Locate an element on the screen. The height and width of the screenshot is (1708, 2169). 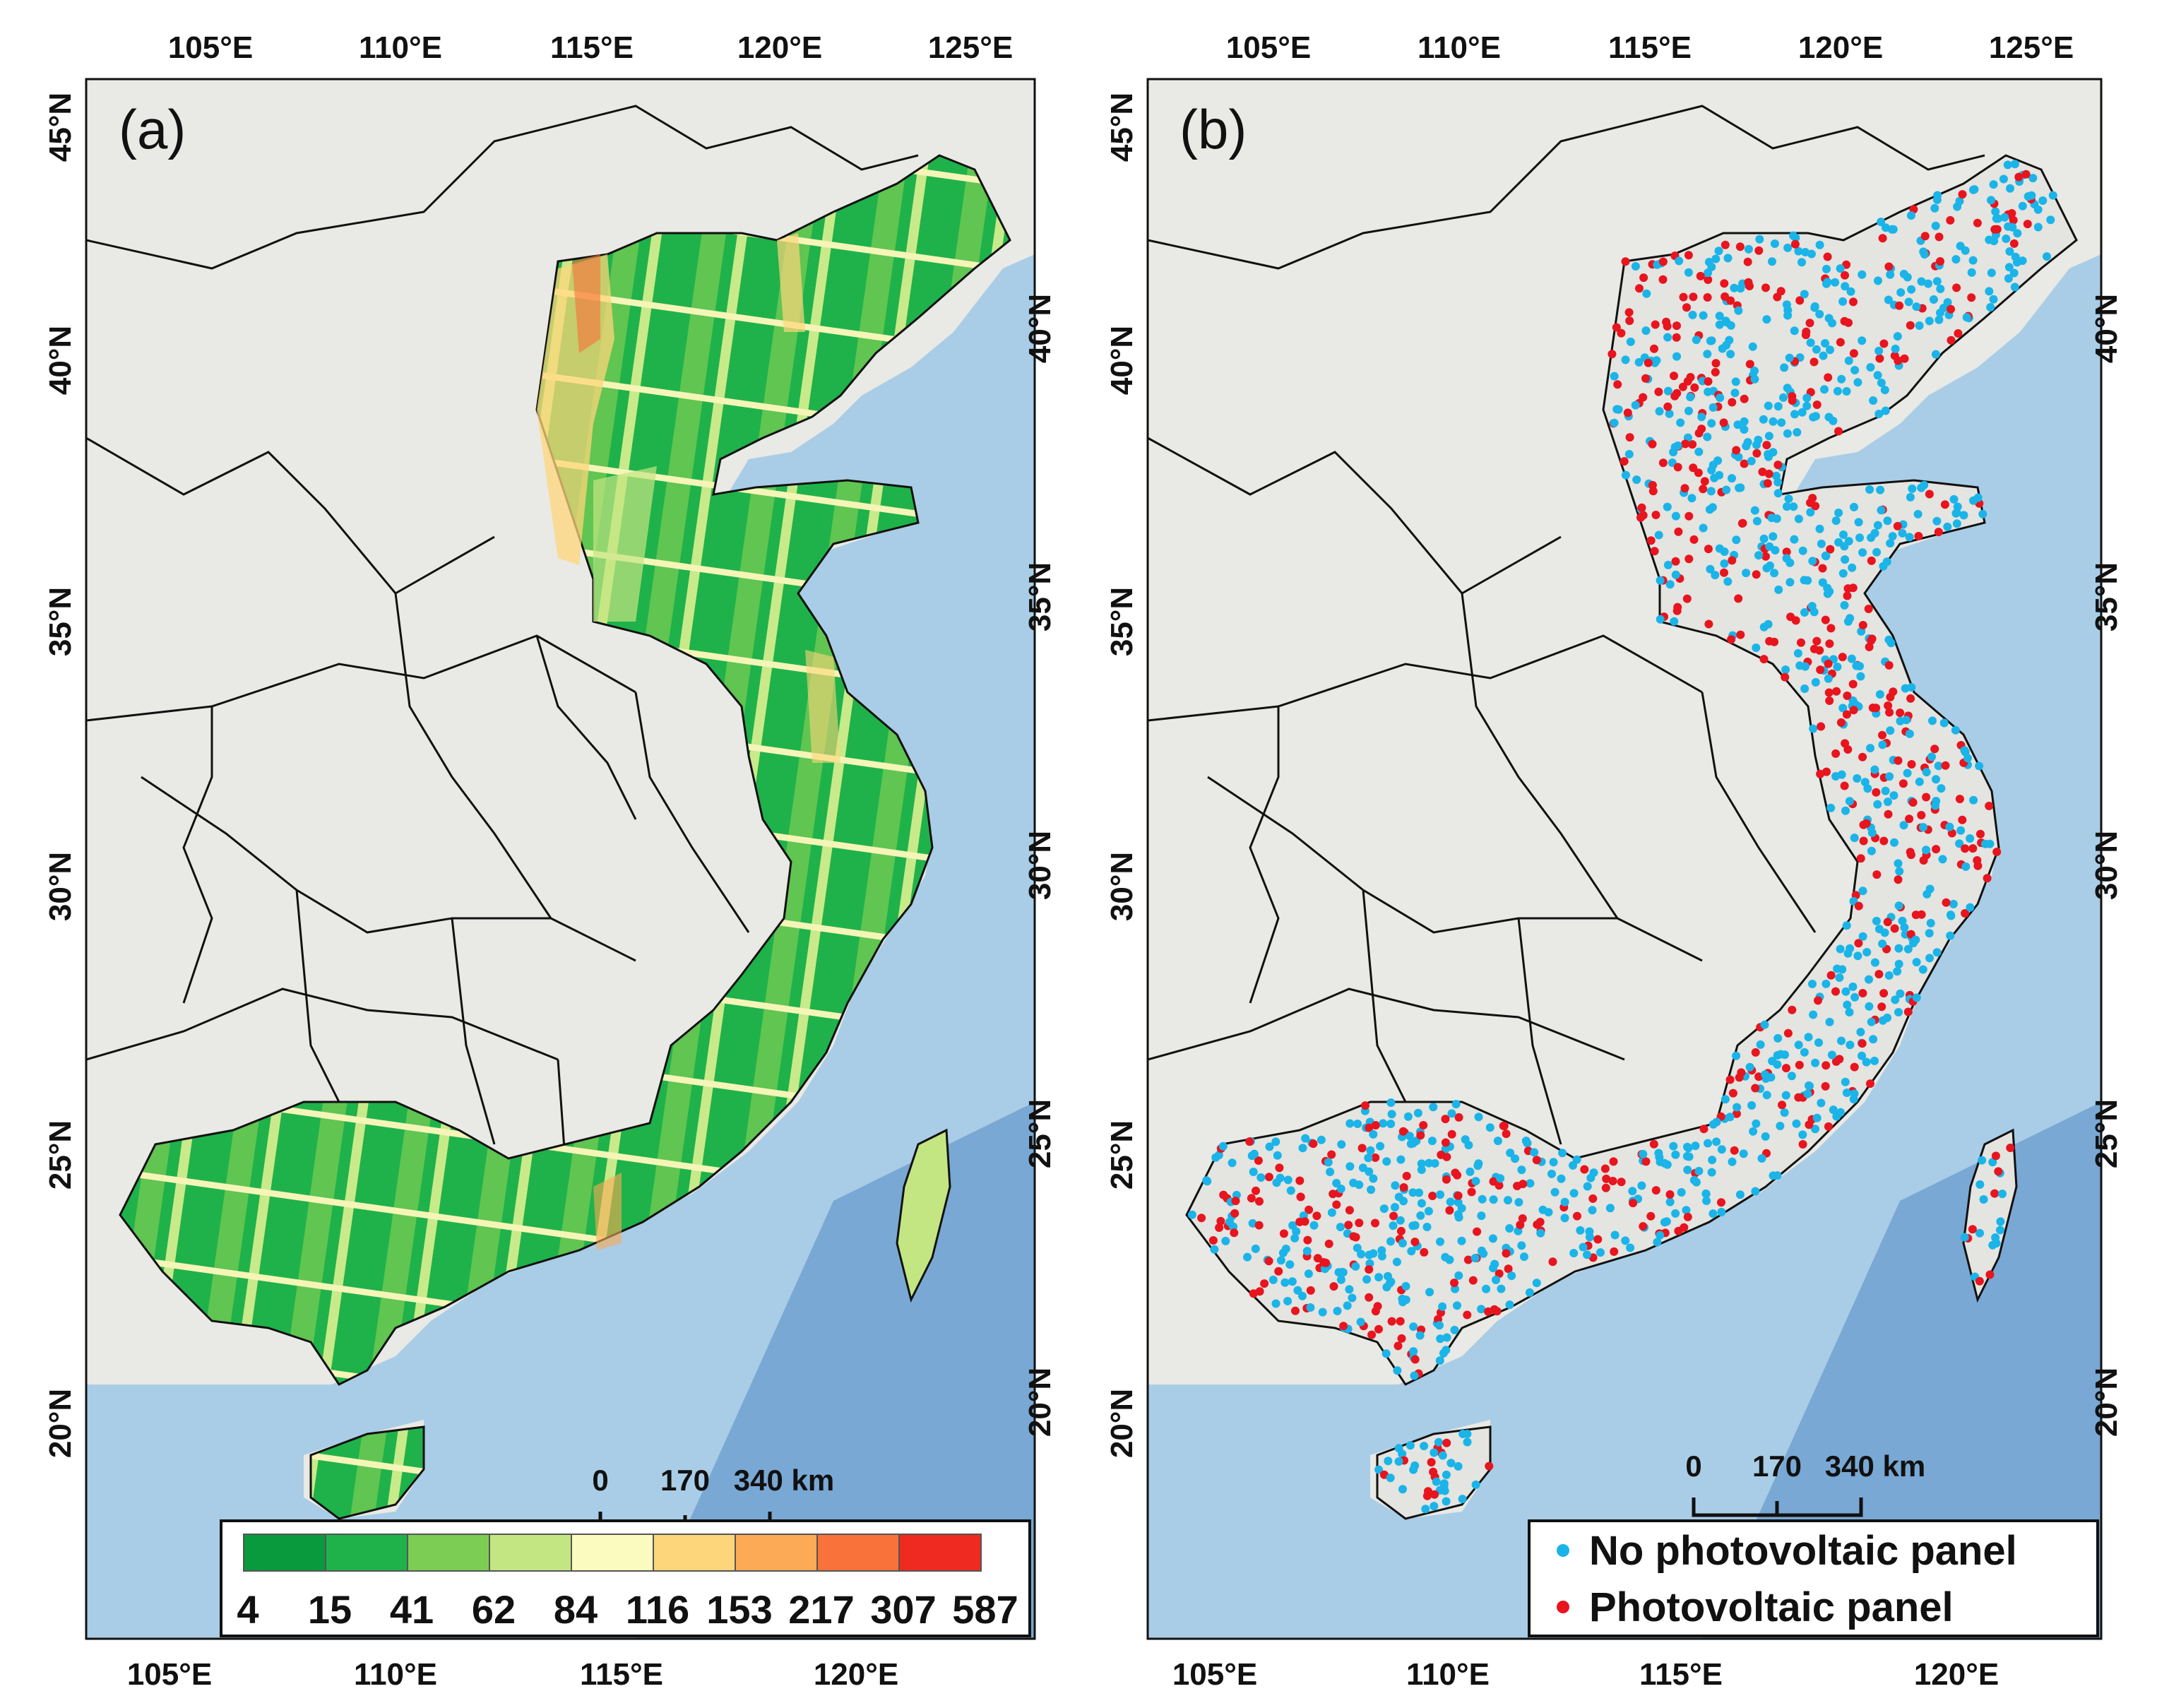
hotspot-region is located at coordinates (823, 706).